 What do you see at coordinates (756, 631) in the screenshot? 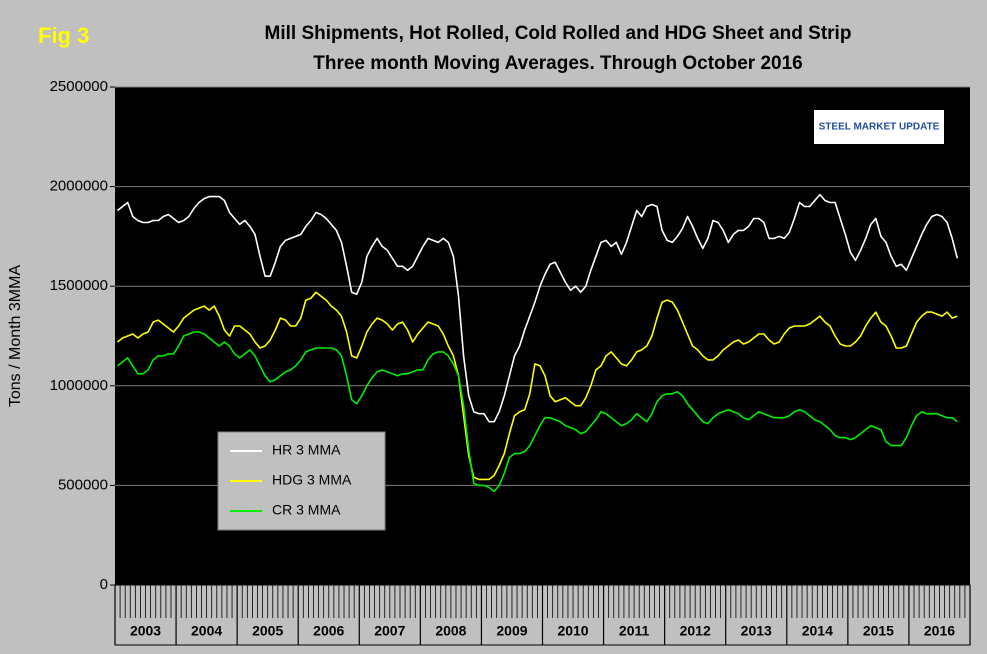
I see `x-tick-label: 2013` at bounding box center [756, 631].